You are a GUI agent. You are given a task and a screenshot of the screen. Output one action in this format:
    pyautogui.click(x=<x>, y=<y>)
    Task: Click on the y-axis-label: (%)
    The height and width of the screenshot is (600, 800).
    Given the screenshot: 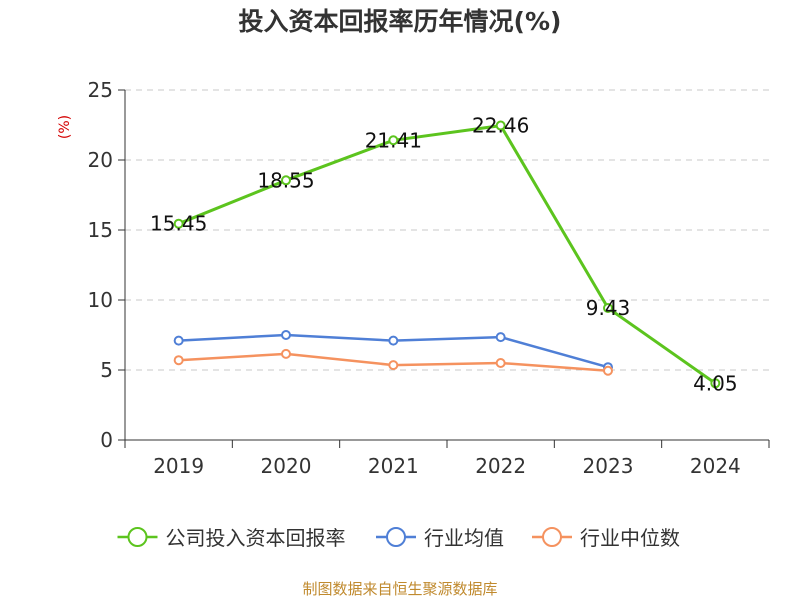 What is the action you would take?
    pyautogui.click(x=65, y=127)
    